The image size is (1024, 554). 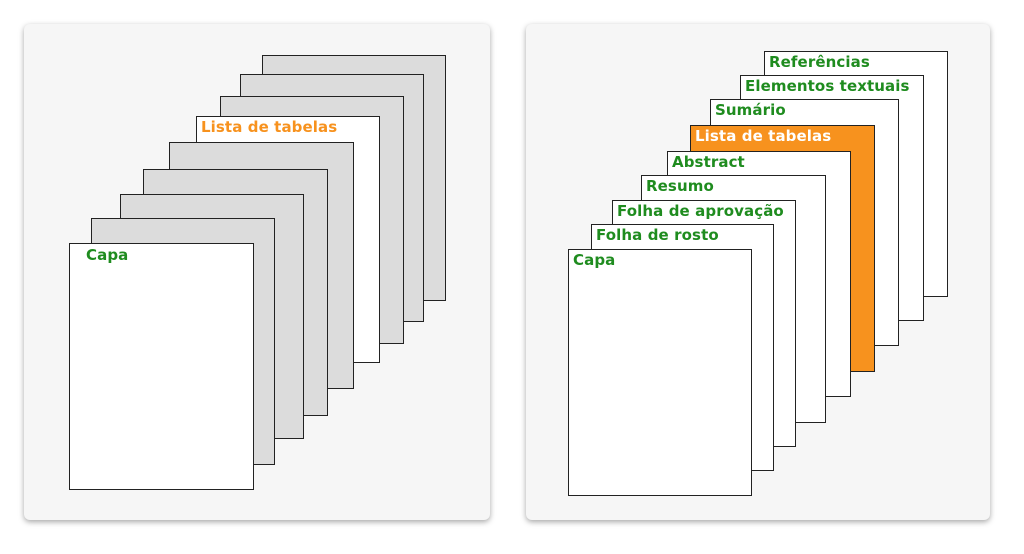 I want to click on right-label-folha-de-aprovacao: Folha de aprovação, so click(x=700, y=211).